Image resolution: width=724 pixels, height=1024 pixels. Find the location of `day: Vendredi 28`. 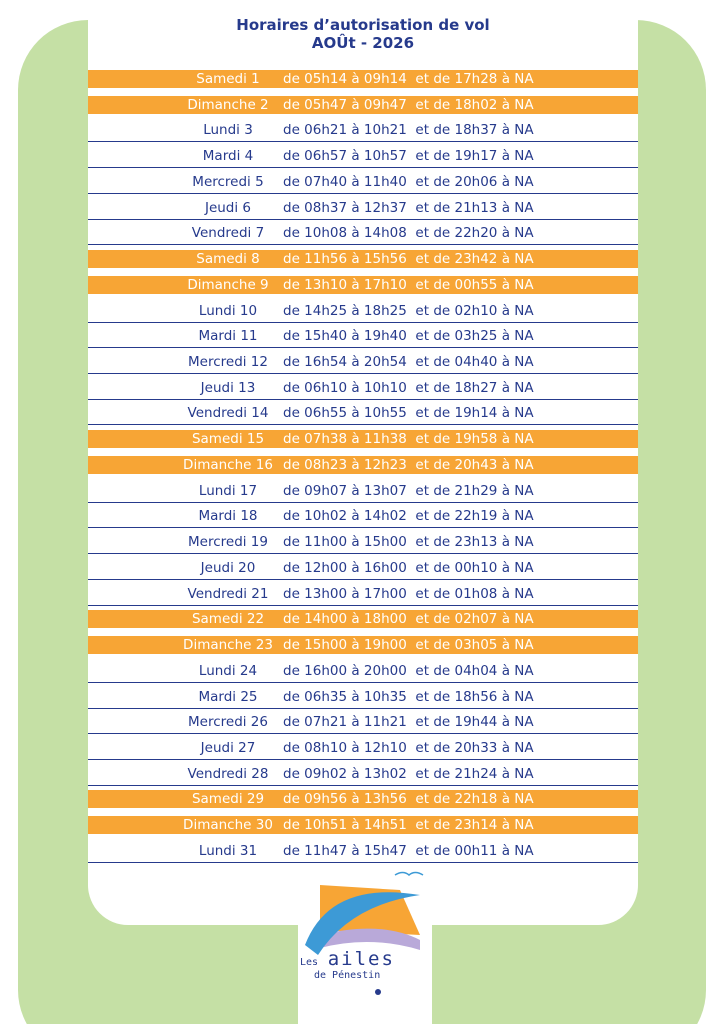

day: Vendredi 28 is located at coordinates (228, 773).